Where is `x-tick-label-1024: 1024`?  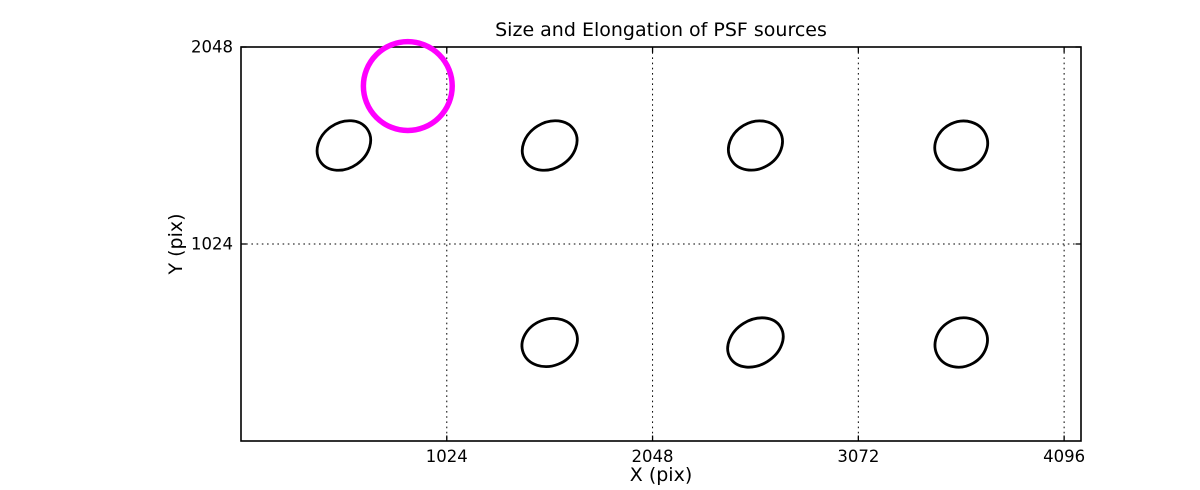
x-tick-label-1024: 1024 is located at coordinates (447, 456).